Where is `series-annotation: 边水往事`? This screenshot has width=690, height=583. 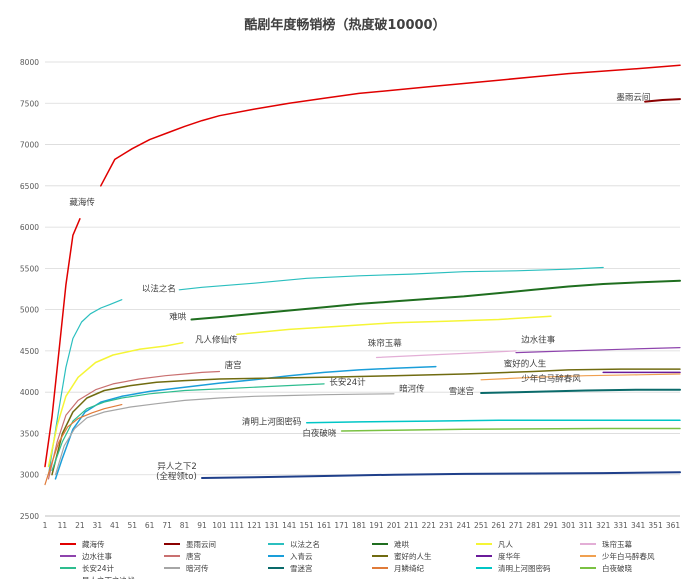
series-annotation: 边水往事 is located at coordinates (538, 340).